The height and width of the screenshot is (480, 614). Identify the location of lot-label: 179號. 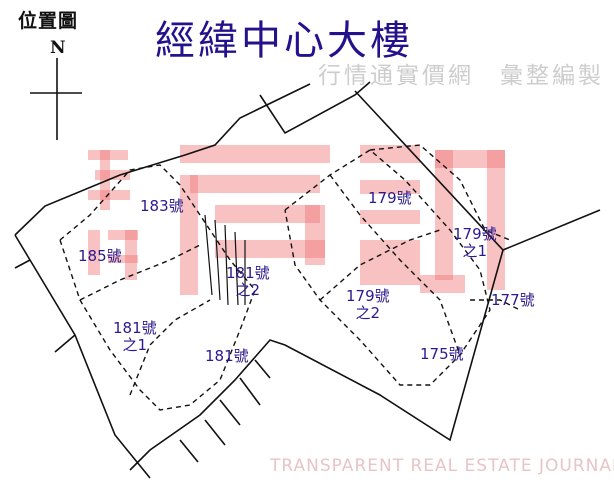
(390, 198).